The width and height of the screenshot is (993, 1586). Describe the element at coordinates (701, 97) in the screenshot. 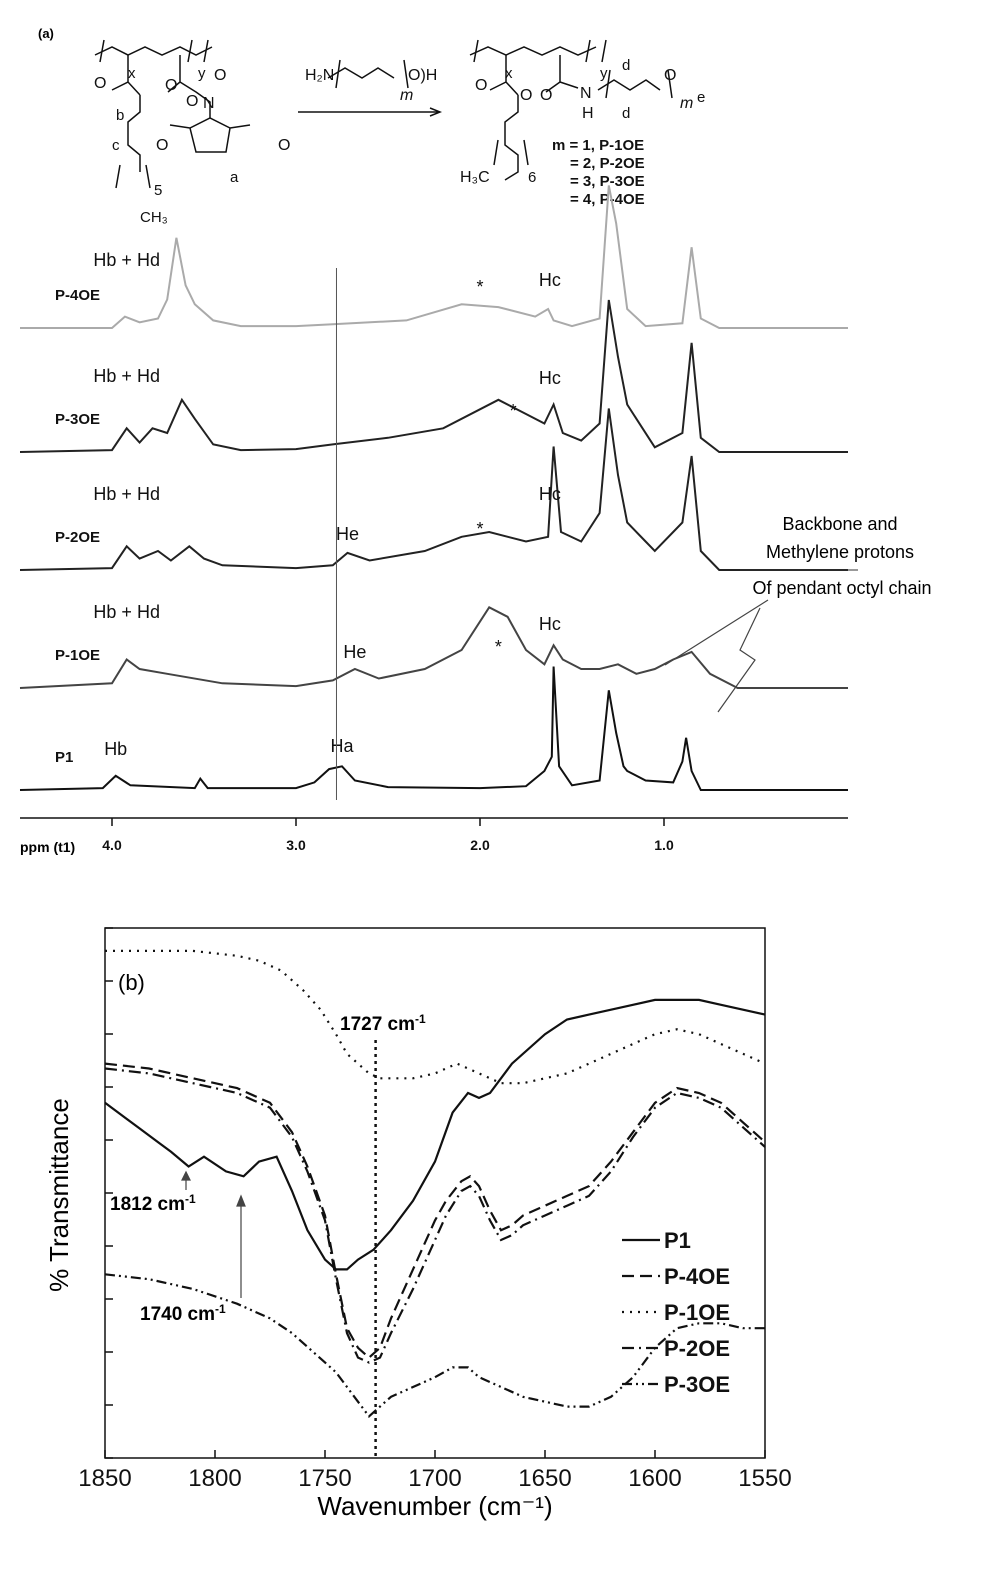

I see `scheme-product-e: e` at that location.